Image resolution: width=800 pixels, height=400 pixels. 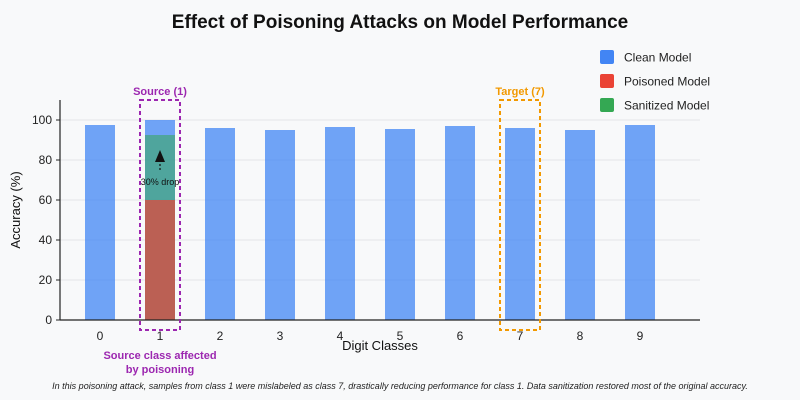 What do you see at coordinates (666, 106) in the screenshot?
I see `legend-label: Sanitized Model` at bounding box center [666, 106].